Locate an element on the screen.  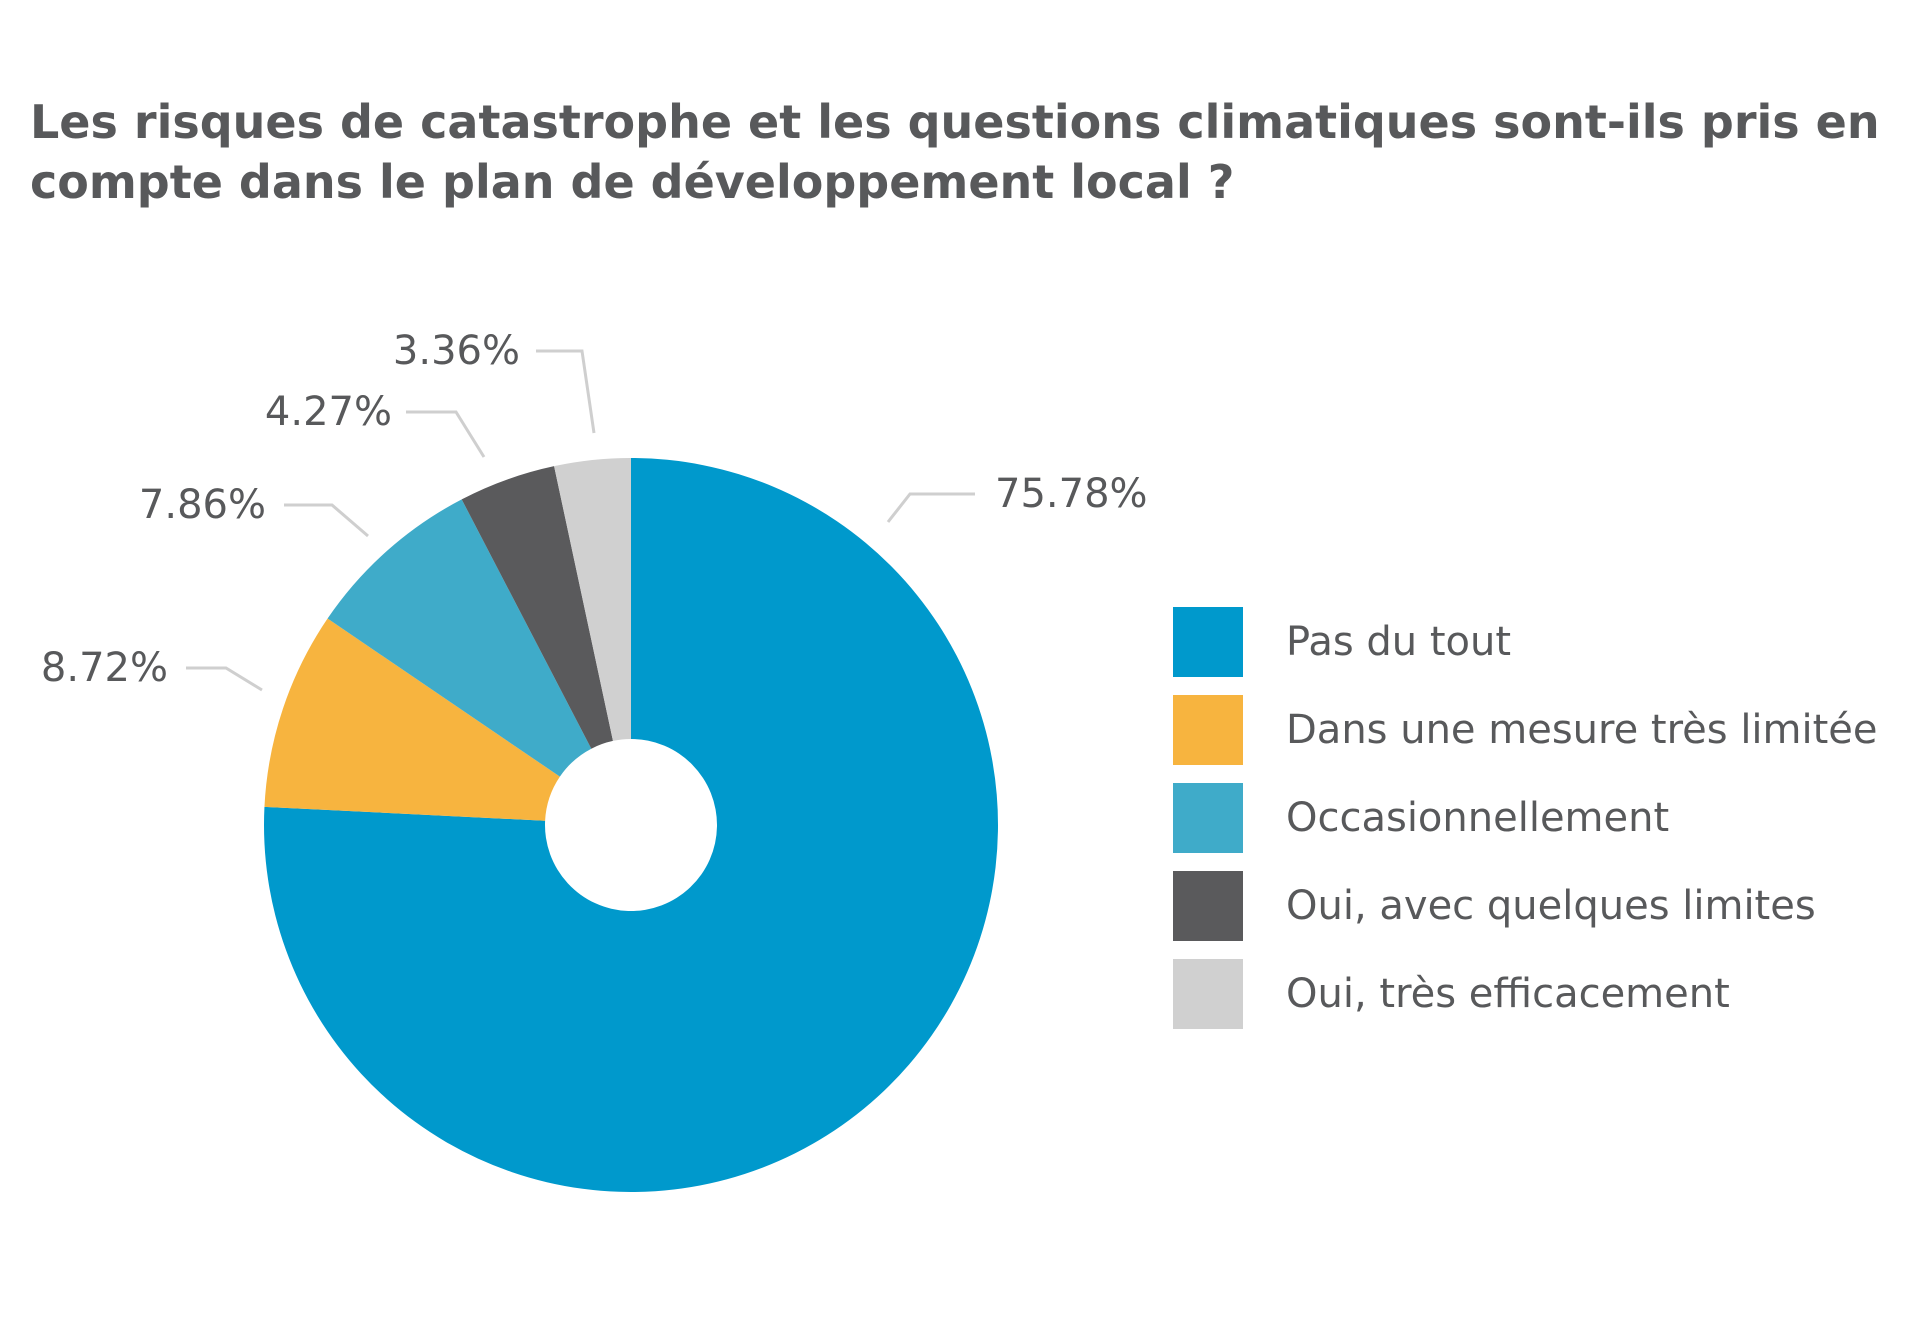
legend-item: Dans une mesure très limitée is located at coordinates (1525, 730).